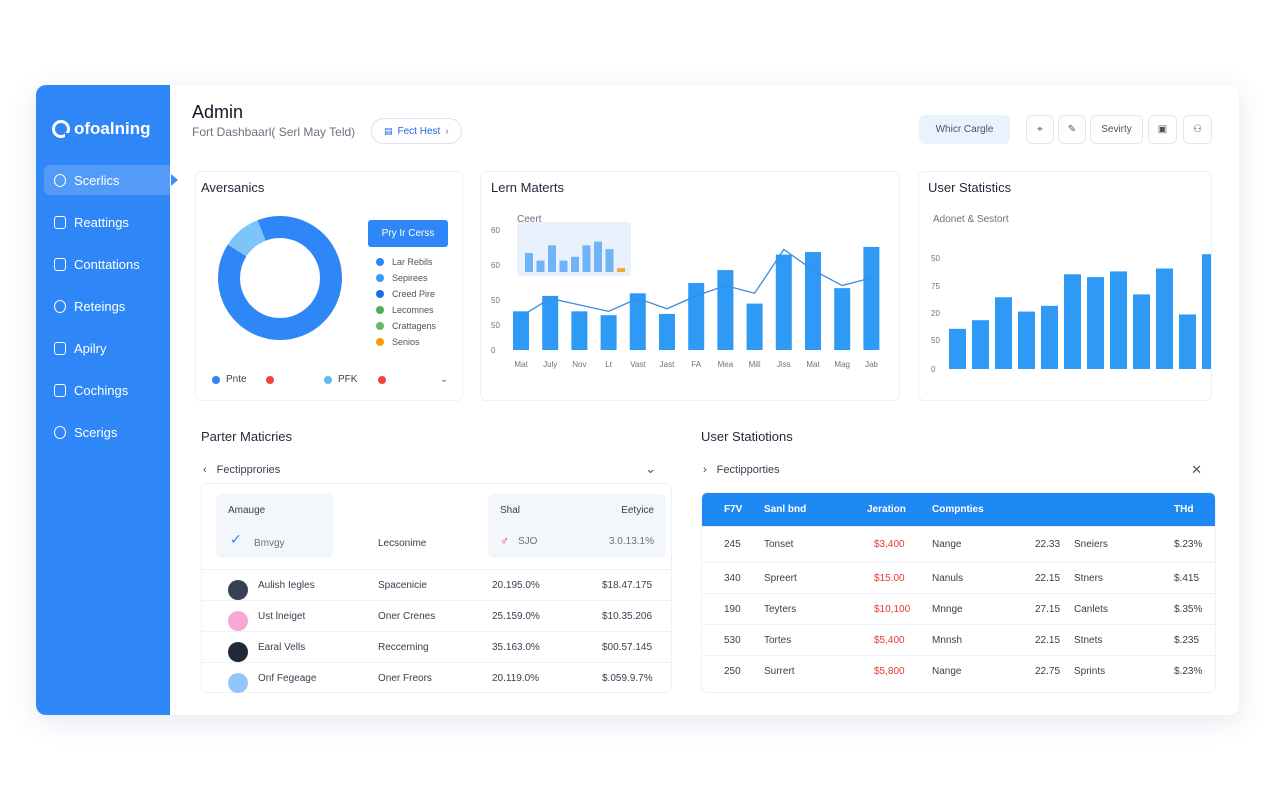  What do you see at coordinates (101, 129) in the screenshot?
I see `brand: ofoalning` at bounding box center [101, 129].